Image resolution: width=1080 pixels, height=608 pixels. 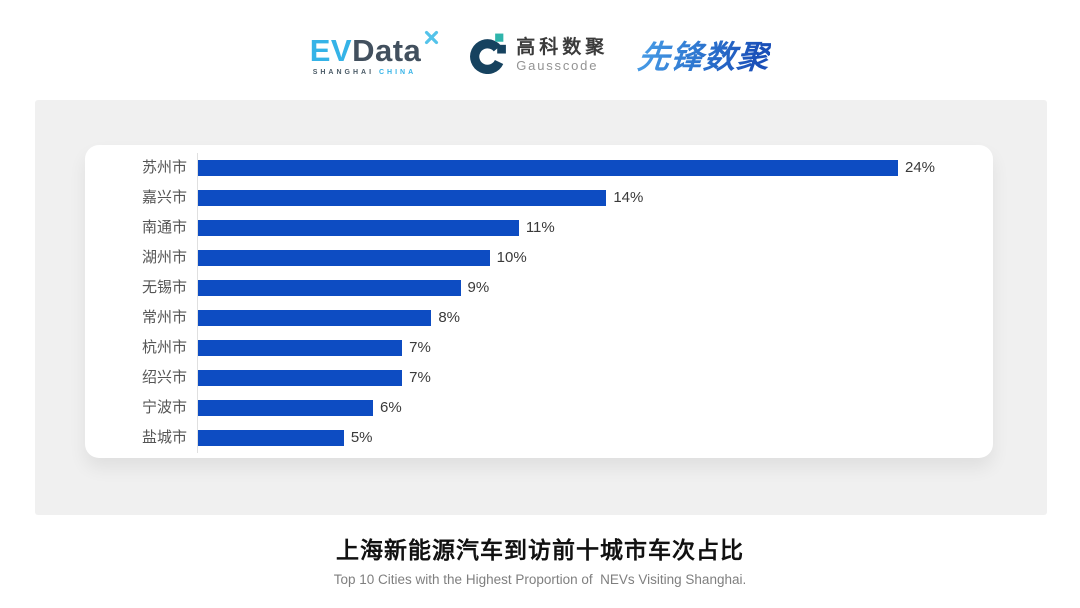 I want to click on chart-title: 上海新能源汽车到访前十城市车次占比, so click(x=540, y=550).